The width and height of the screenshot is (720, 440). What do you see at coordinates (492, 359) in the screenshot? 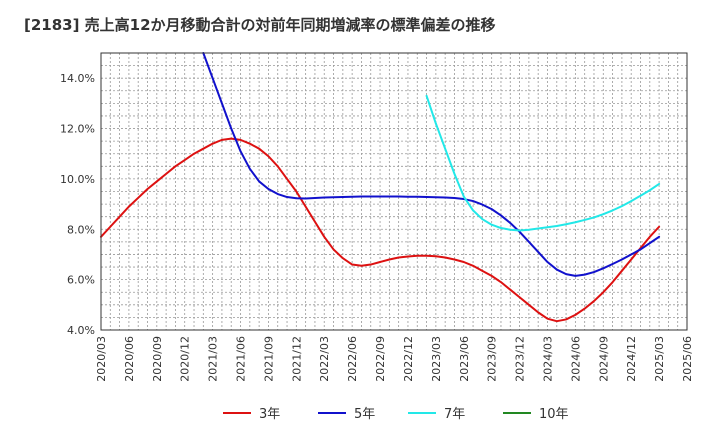
I see `x-tick-label: 2023/09` at bounding box center [492, 359].